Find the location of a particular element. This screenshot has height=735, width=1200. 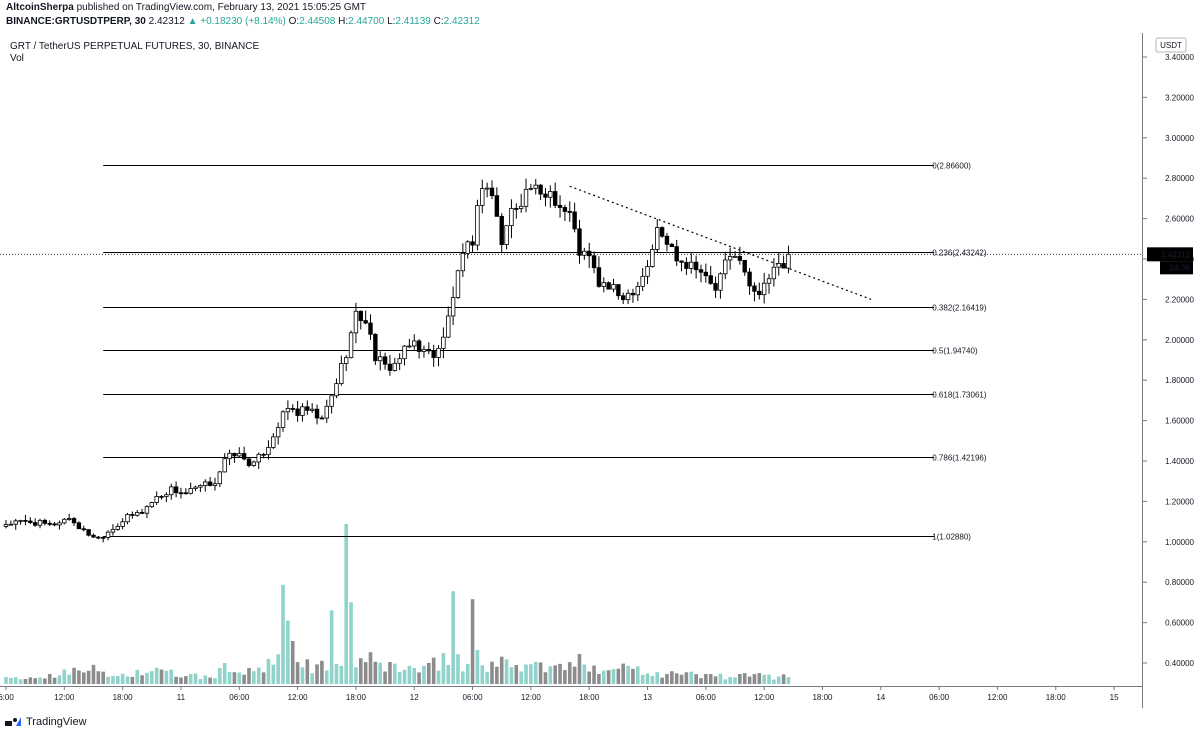

low-label: L: is located at coordinates (391, 21).